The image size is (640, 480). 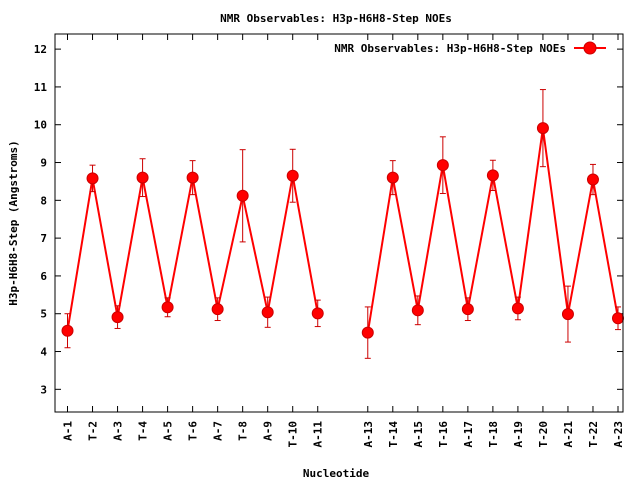 What do you see at coordinates (268, 431) in the screenshot?
I see `x-tick-label: A-9` at bounding box center [268, 431].